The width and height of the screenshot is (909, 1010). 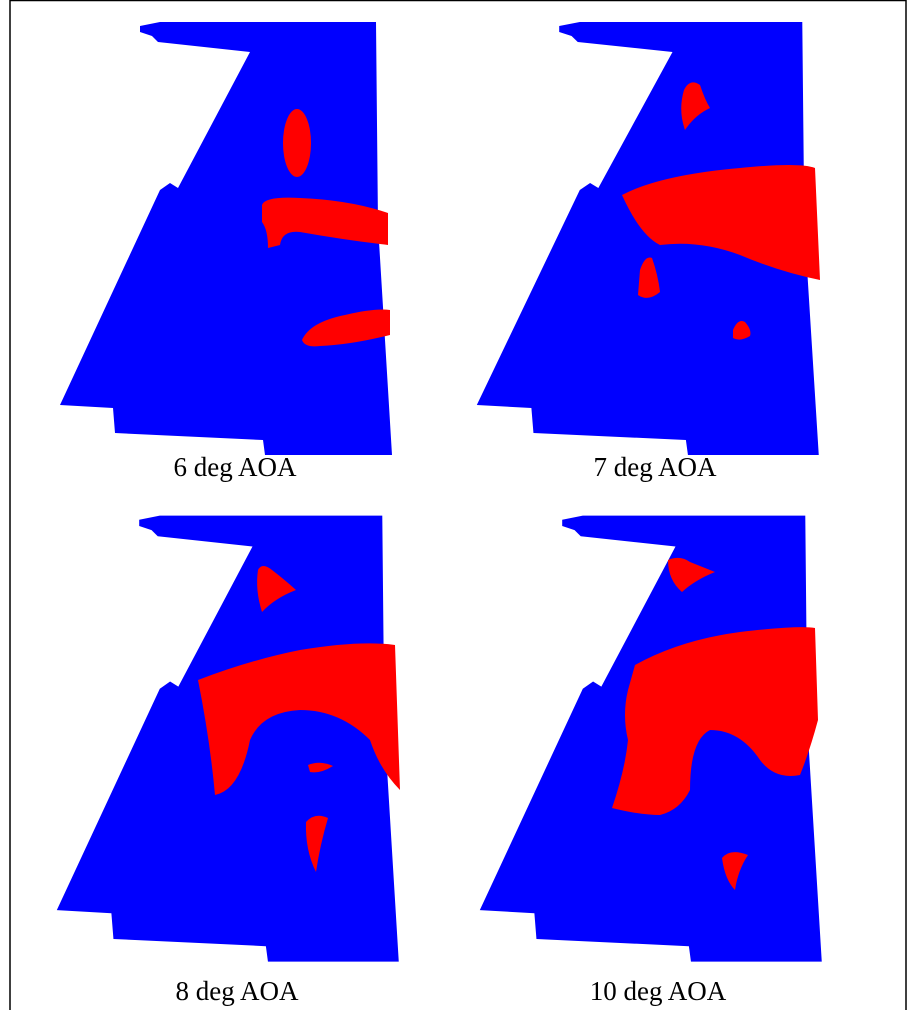 What do you see at coordinates (655, 467) in the screenshot?
I see `caption: 7 deg AOA` at bounding box center [655, 467].